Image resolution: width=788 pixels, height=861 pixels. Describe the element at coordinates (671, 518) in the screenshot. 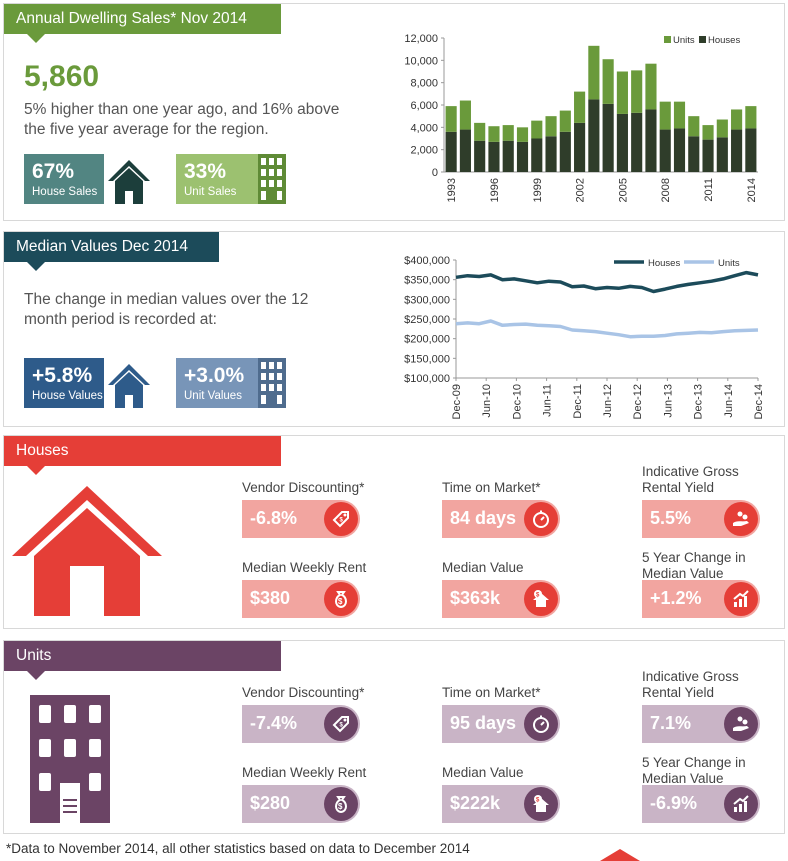

I see `house-stat-value: 5.5%` at that location.